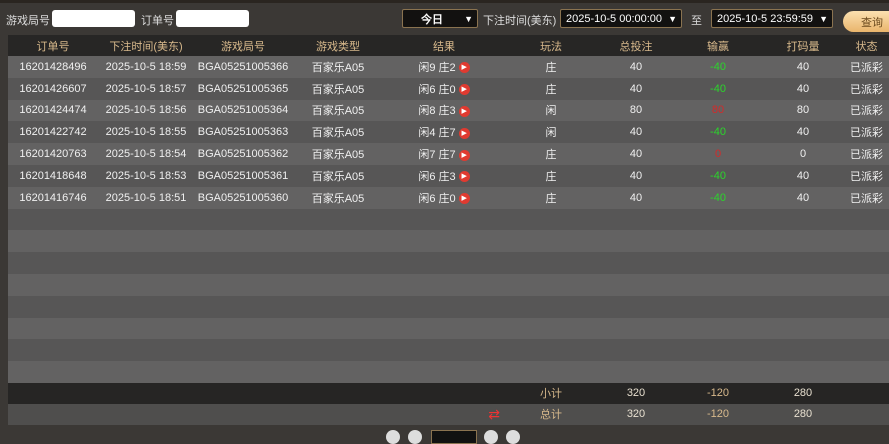 Image resolution: width=889 pixels, height=444 pixels. I want to click on to-label: 至, so click(696, 21).